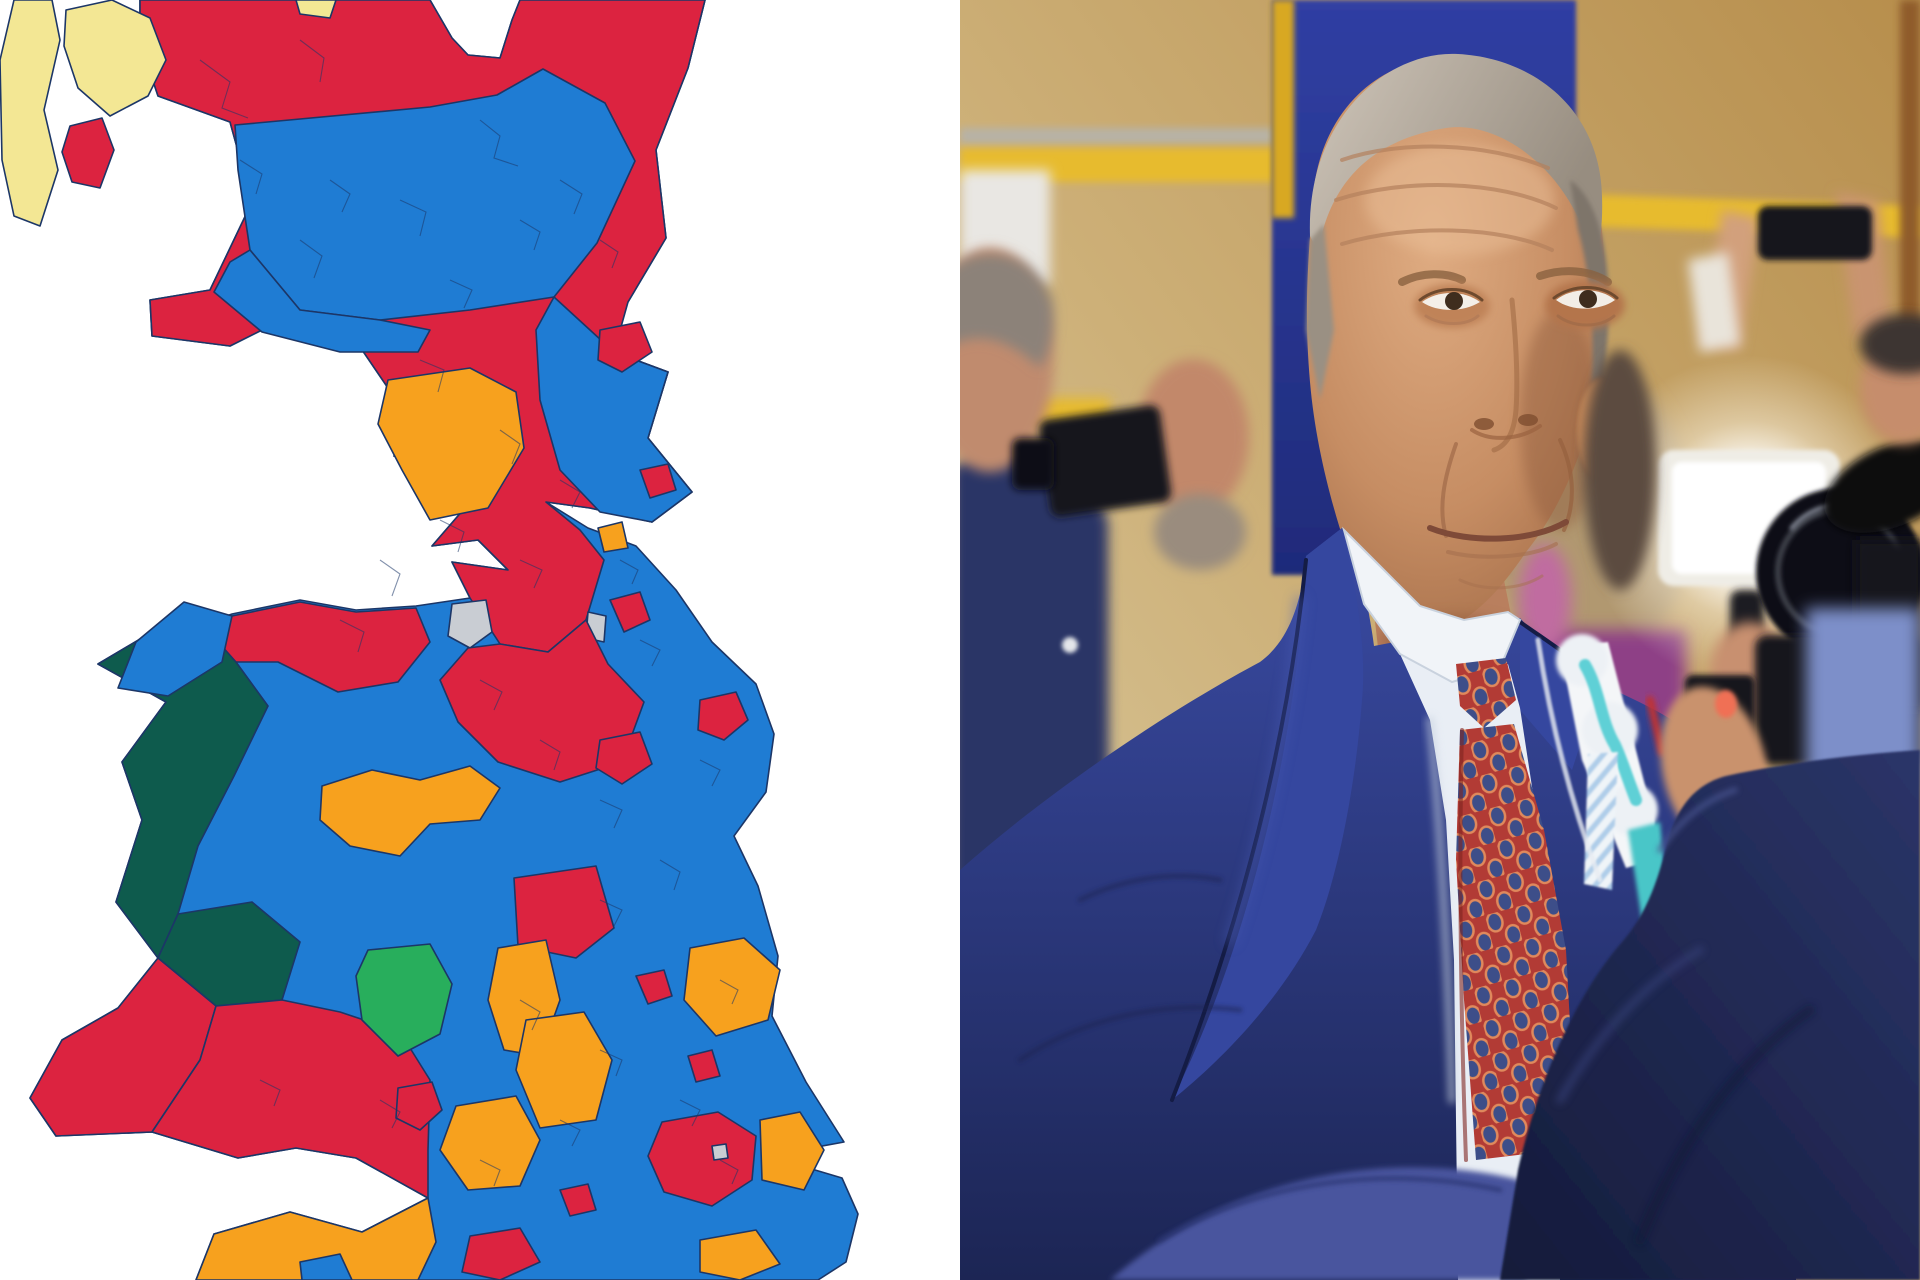  I want to click on photo-tie-knot, so click(1486, 693).